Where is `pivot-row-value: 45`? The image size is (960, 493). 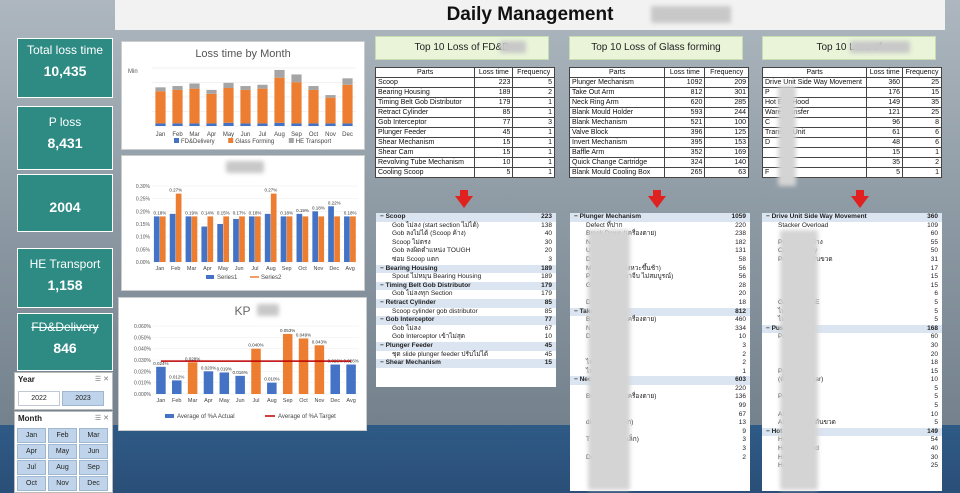 pivot-row-value: 45 is located at coordinates (548, 354).